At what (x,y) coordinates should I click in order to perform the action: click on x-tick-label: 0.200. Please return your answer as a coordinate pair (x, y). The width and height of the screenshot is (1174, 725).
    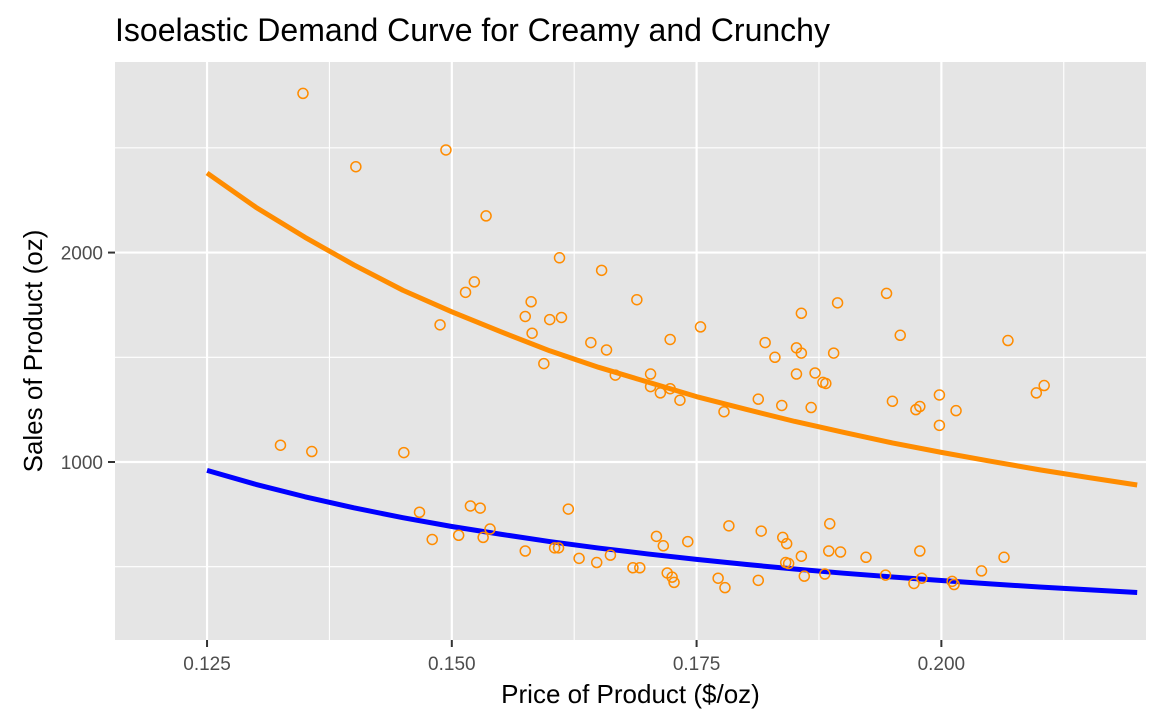
    Looking at the image, I should click on (942, 664).